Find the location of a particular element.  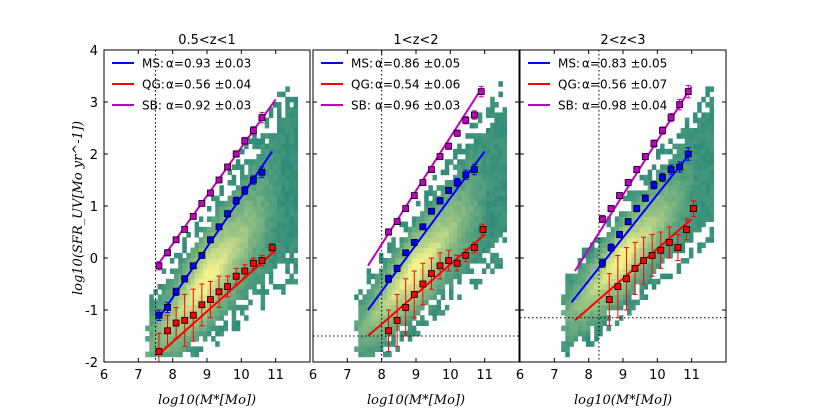

qg-point is located at coordinates (423, 284).